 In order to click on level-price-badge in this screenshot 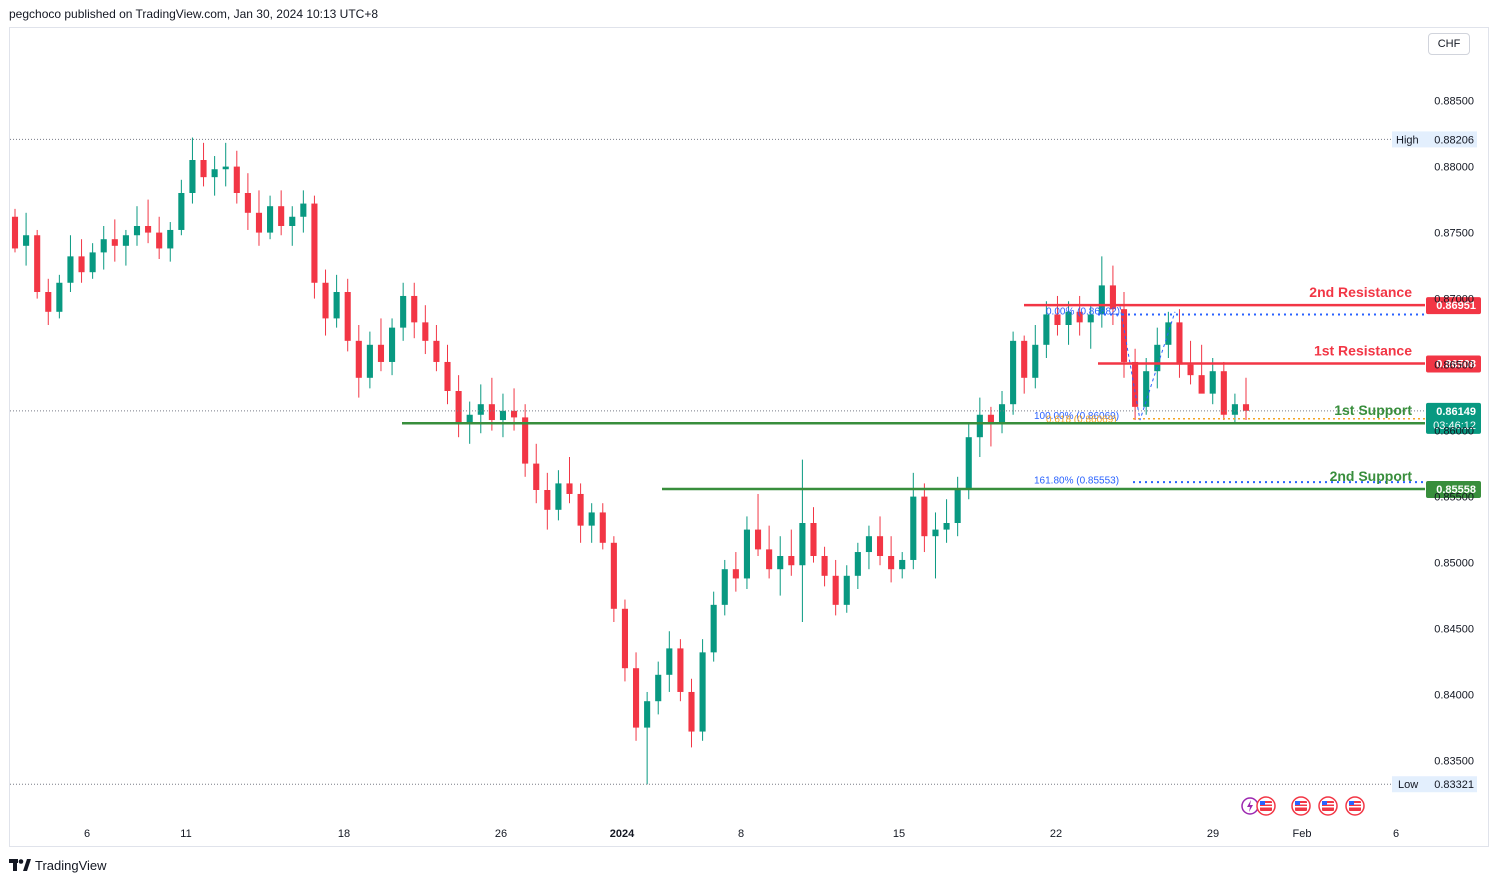, I will do `click(1453, 364)`.